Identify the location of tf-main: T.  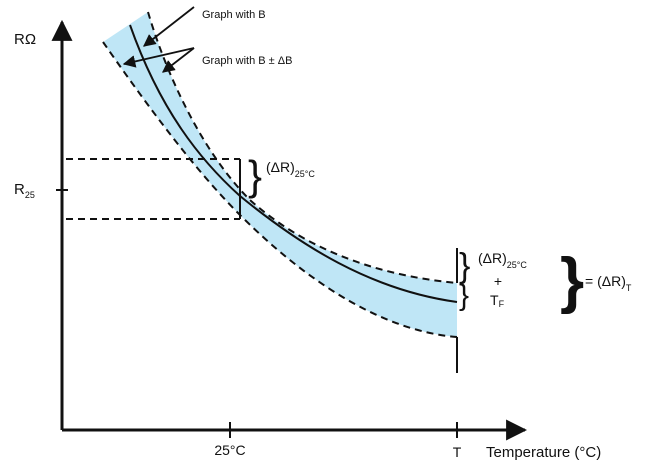
(494, 300).